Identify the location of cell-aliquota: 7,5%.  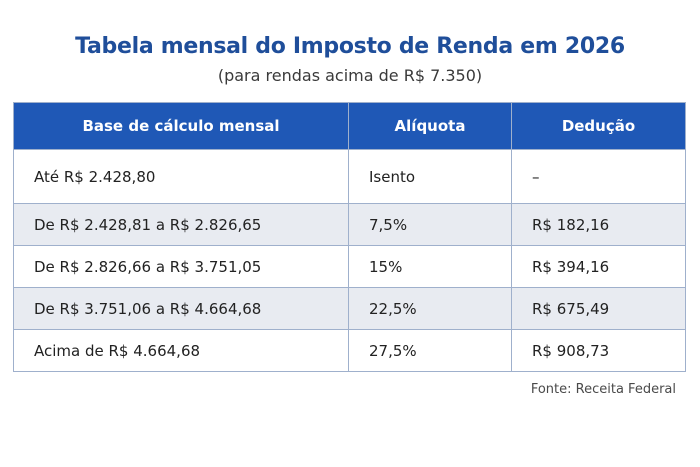
(430, 224).